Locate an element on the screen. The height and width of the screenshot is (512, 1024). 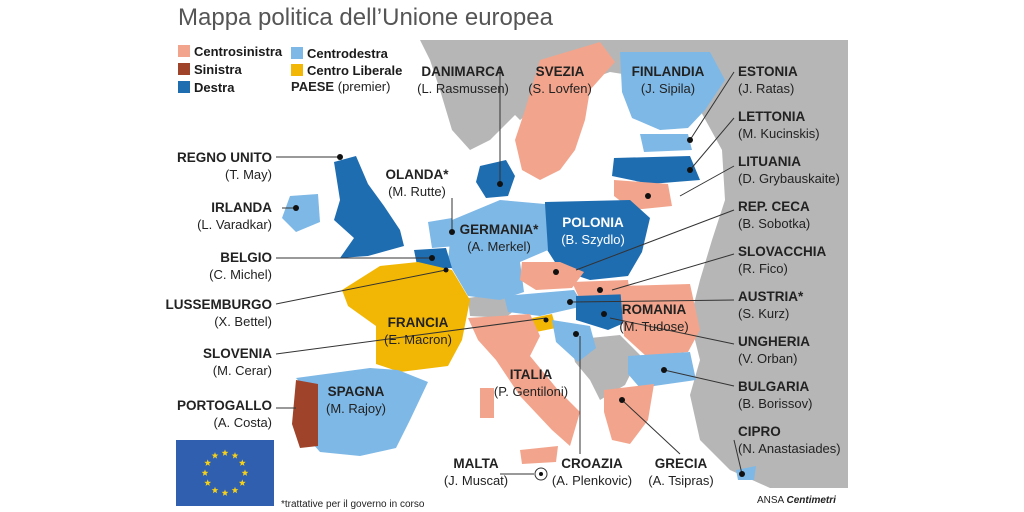
capital-dot-irlanda is located at coordinates (296, 208).